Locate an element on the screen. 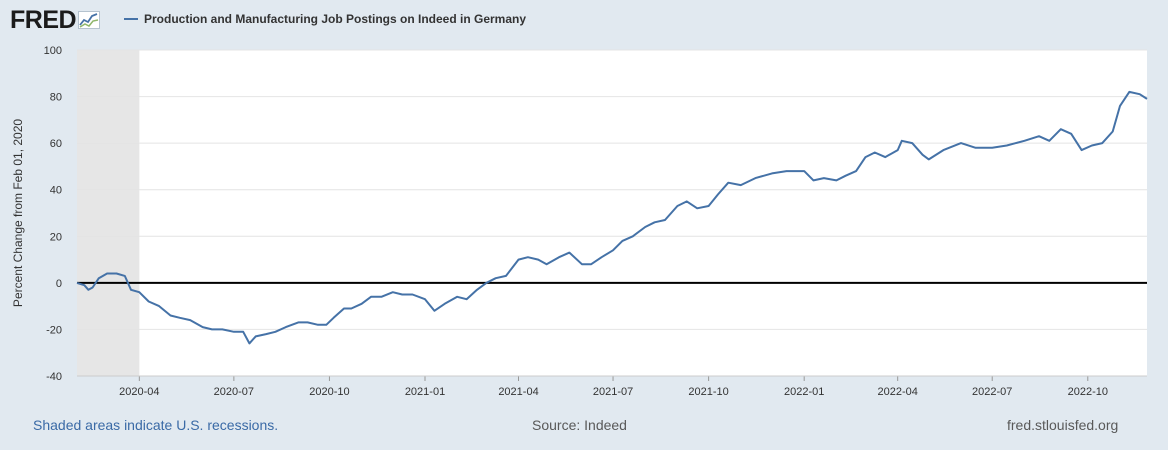 This screenshot has width=1168, height=450. y-tick-label: 60 is located at coordinates (56, 144).